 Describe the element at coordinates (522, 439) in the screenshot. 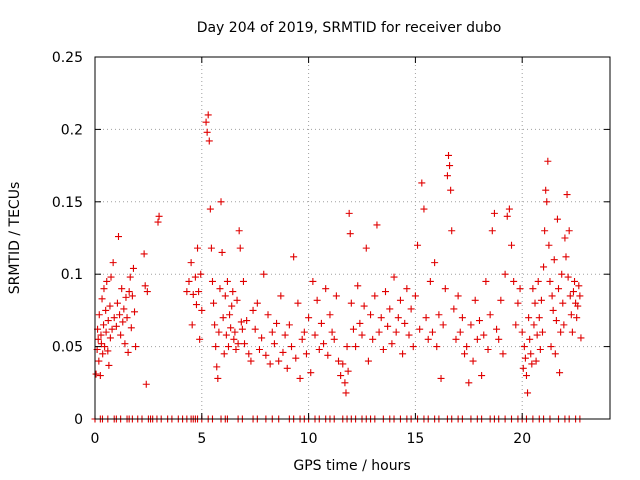

I see `x-tick-label: 20` at that location.